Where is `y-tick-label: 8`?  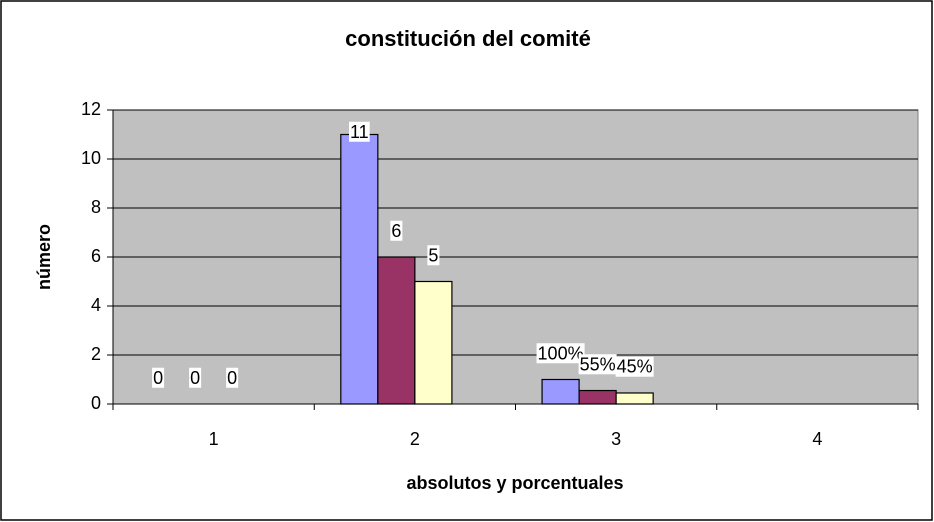
y-tick-label: 8 is located at coordinates (96, 207).